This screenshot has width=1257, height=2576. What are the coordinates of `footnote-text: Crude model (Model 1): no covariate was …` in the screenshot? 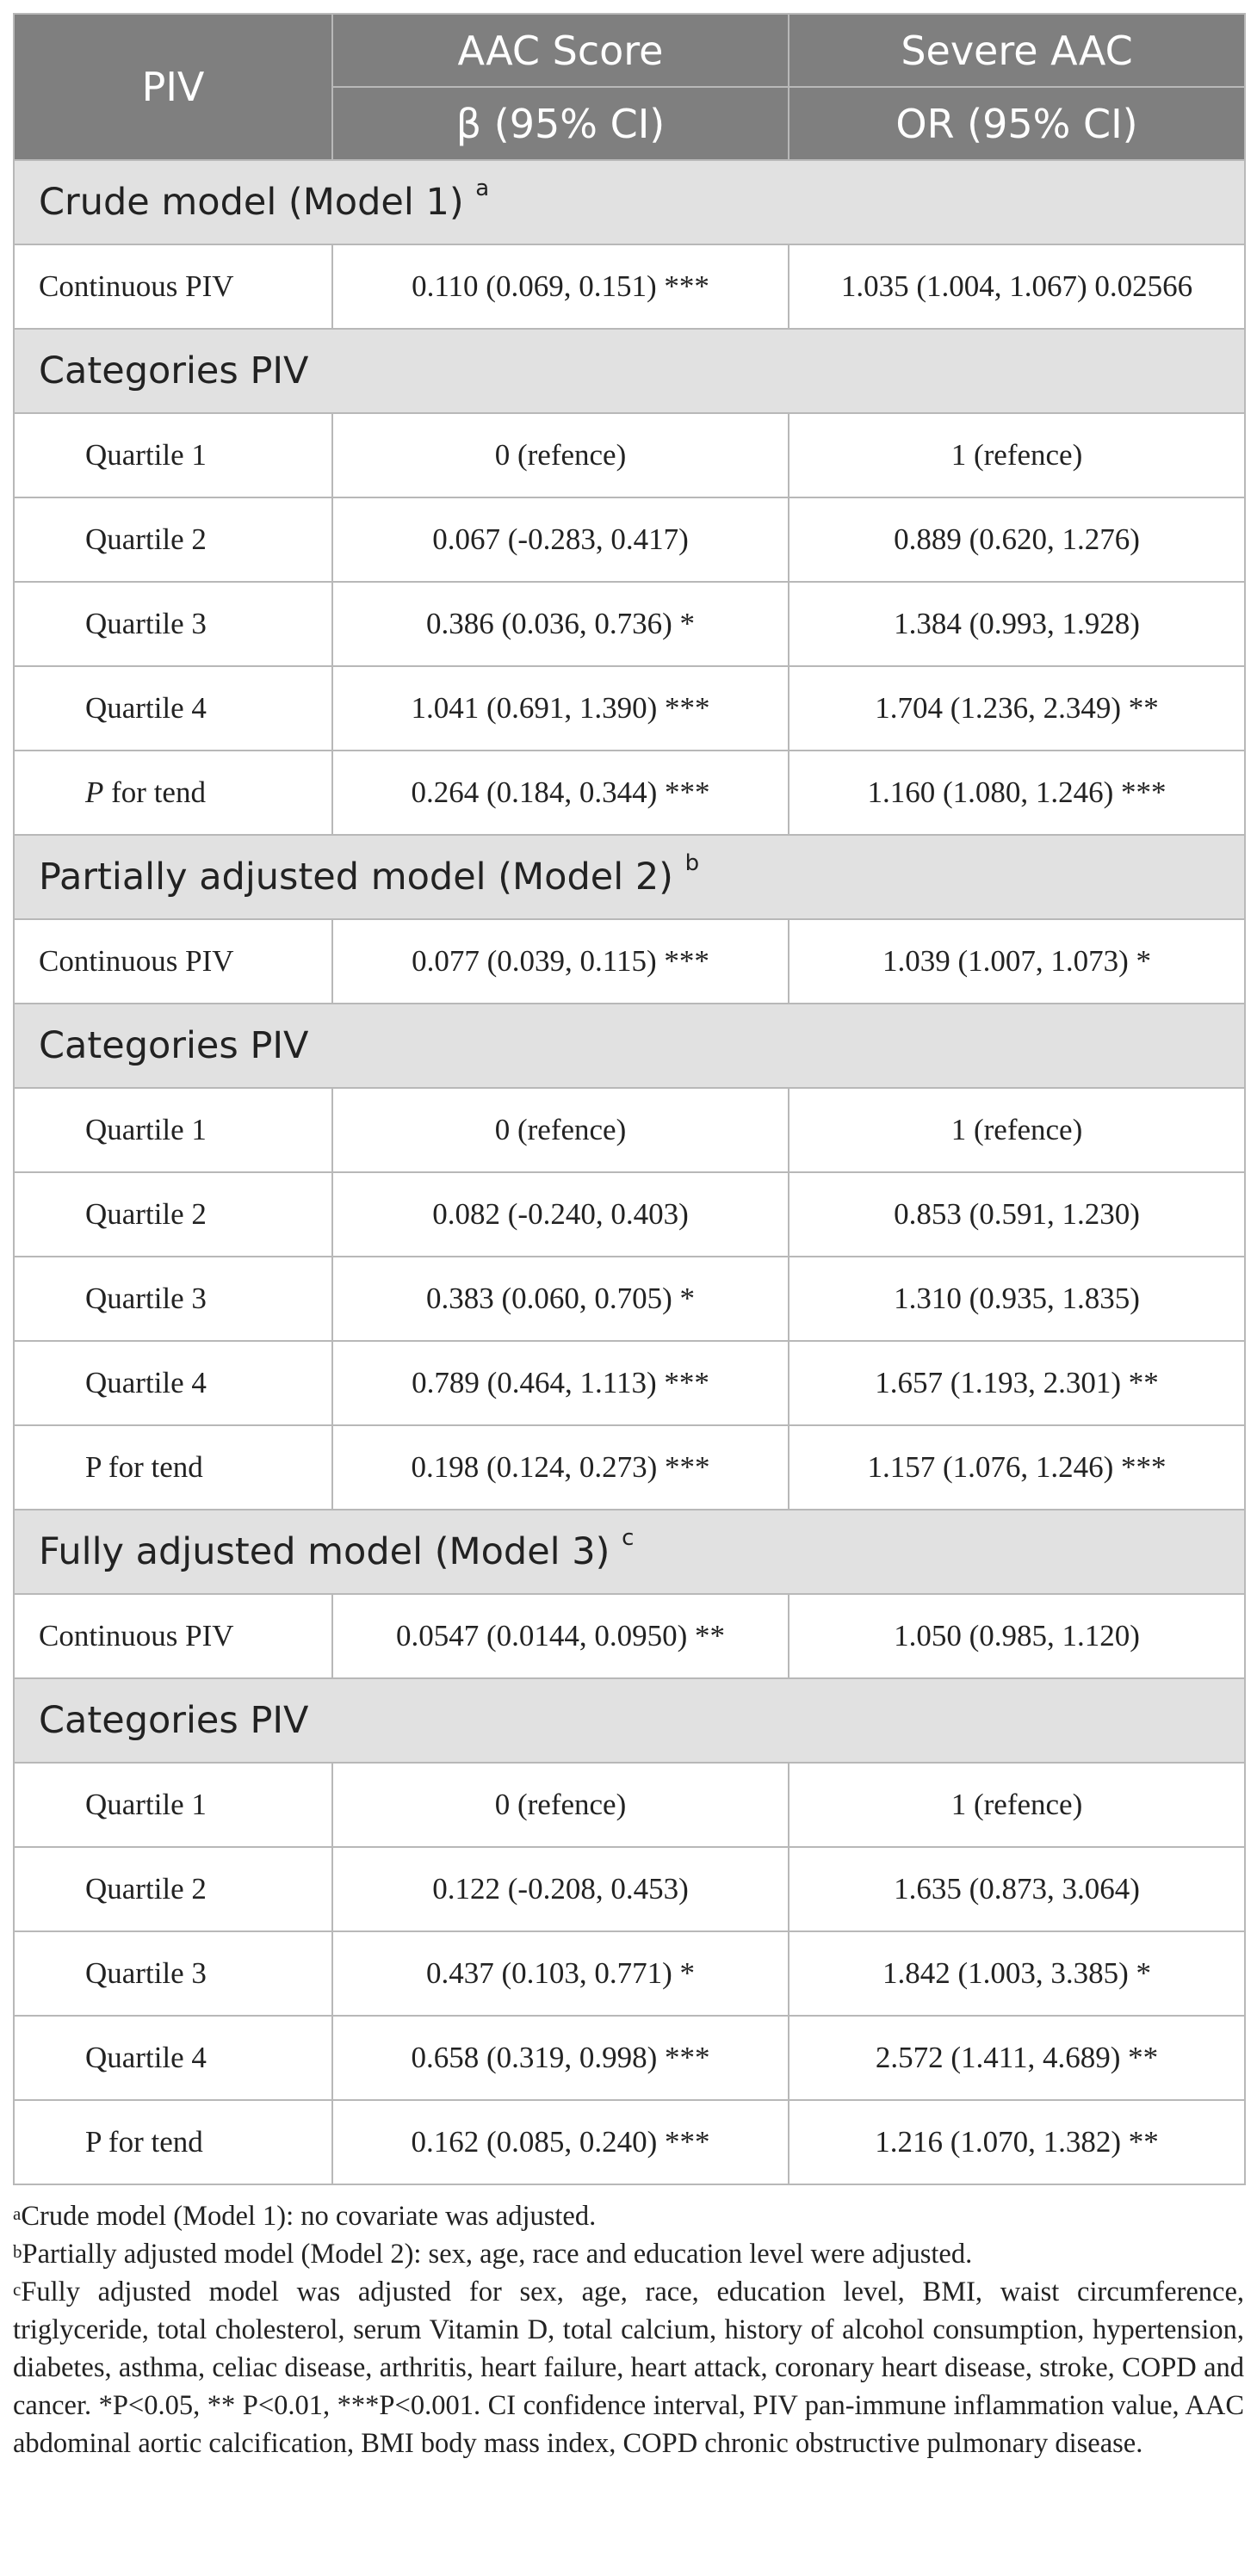 It's located at (309, 2216).